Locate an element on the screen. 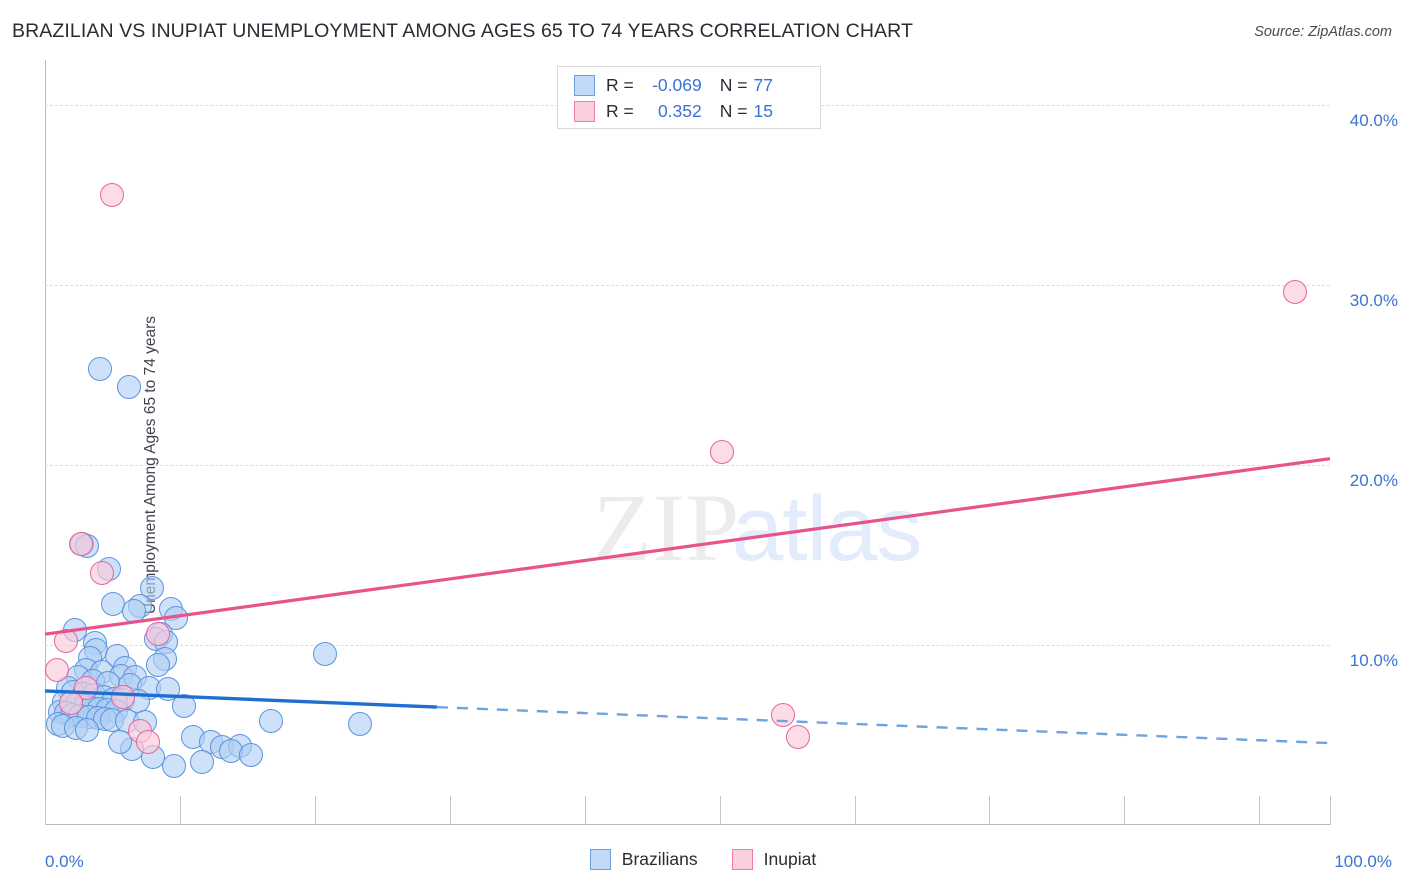 The width and height of the screenshot is (1406, 892). zipatlas-watermark: ZIPatlas is located at coordinates (757, 527).